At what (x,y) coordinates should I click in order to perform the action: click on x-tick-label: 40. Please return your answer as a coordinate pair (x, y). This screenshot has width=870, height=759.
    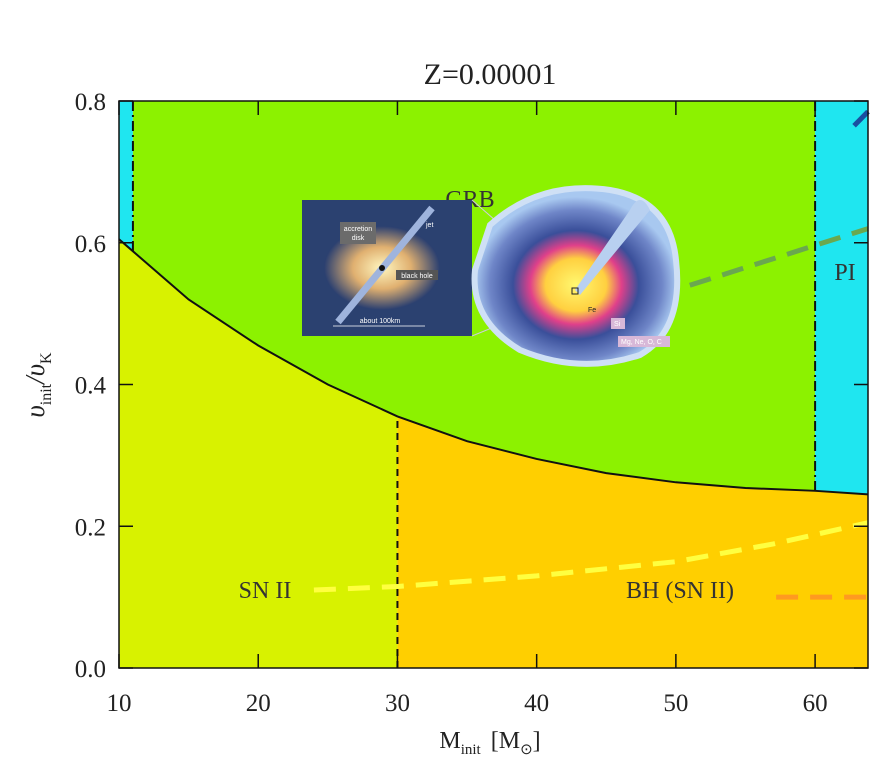
    Looking at the image, I should click on (536, 703).